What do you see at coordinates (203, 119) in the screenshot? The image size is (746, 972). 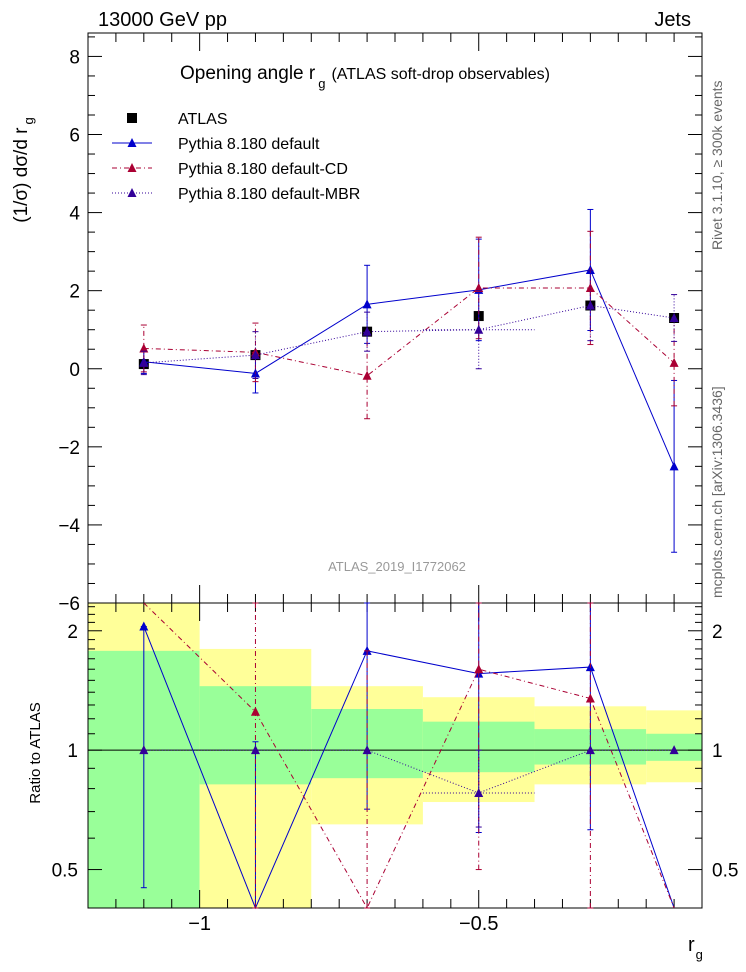 I see `legend-label: ATLAS` at bounding box center [203, 119].